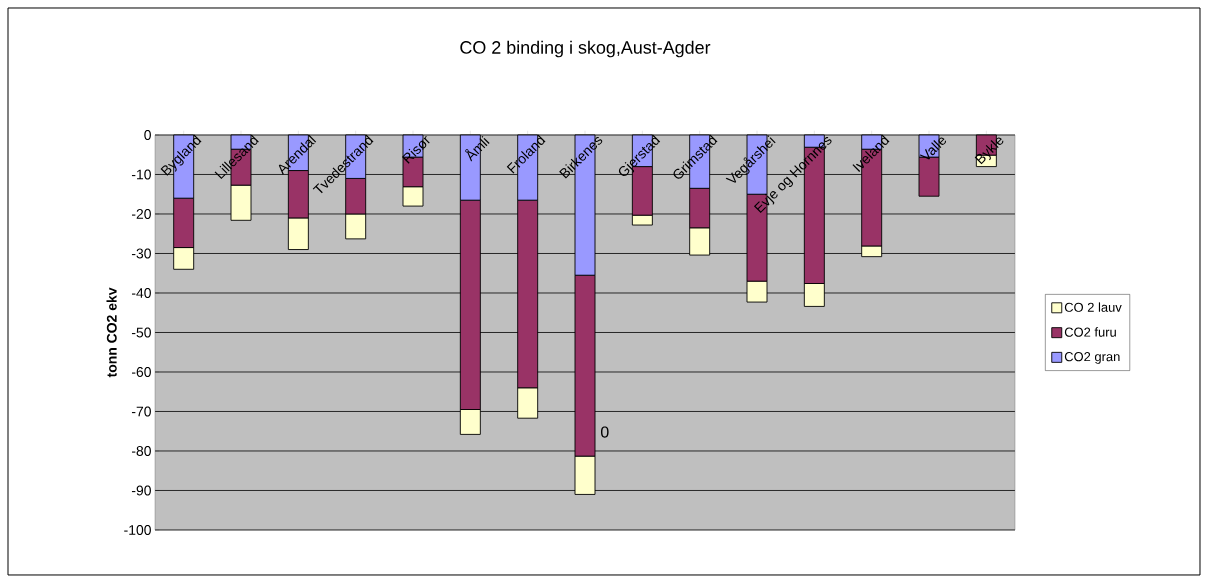 This screenshot has width=1206, height=579. I want to click on legend-label: CO2 gran, so click(1092, 358).